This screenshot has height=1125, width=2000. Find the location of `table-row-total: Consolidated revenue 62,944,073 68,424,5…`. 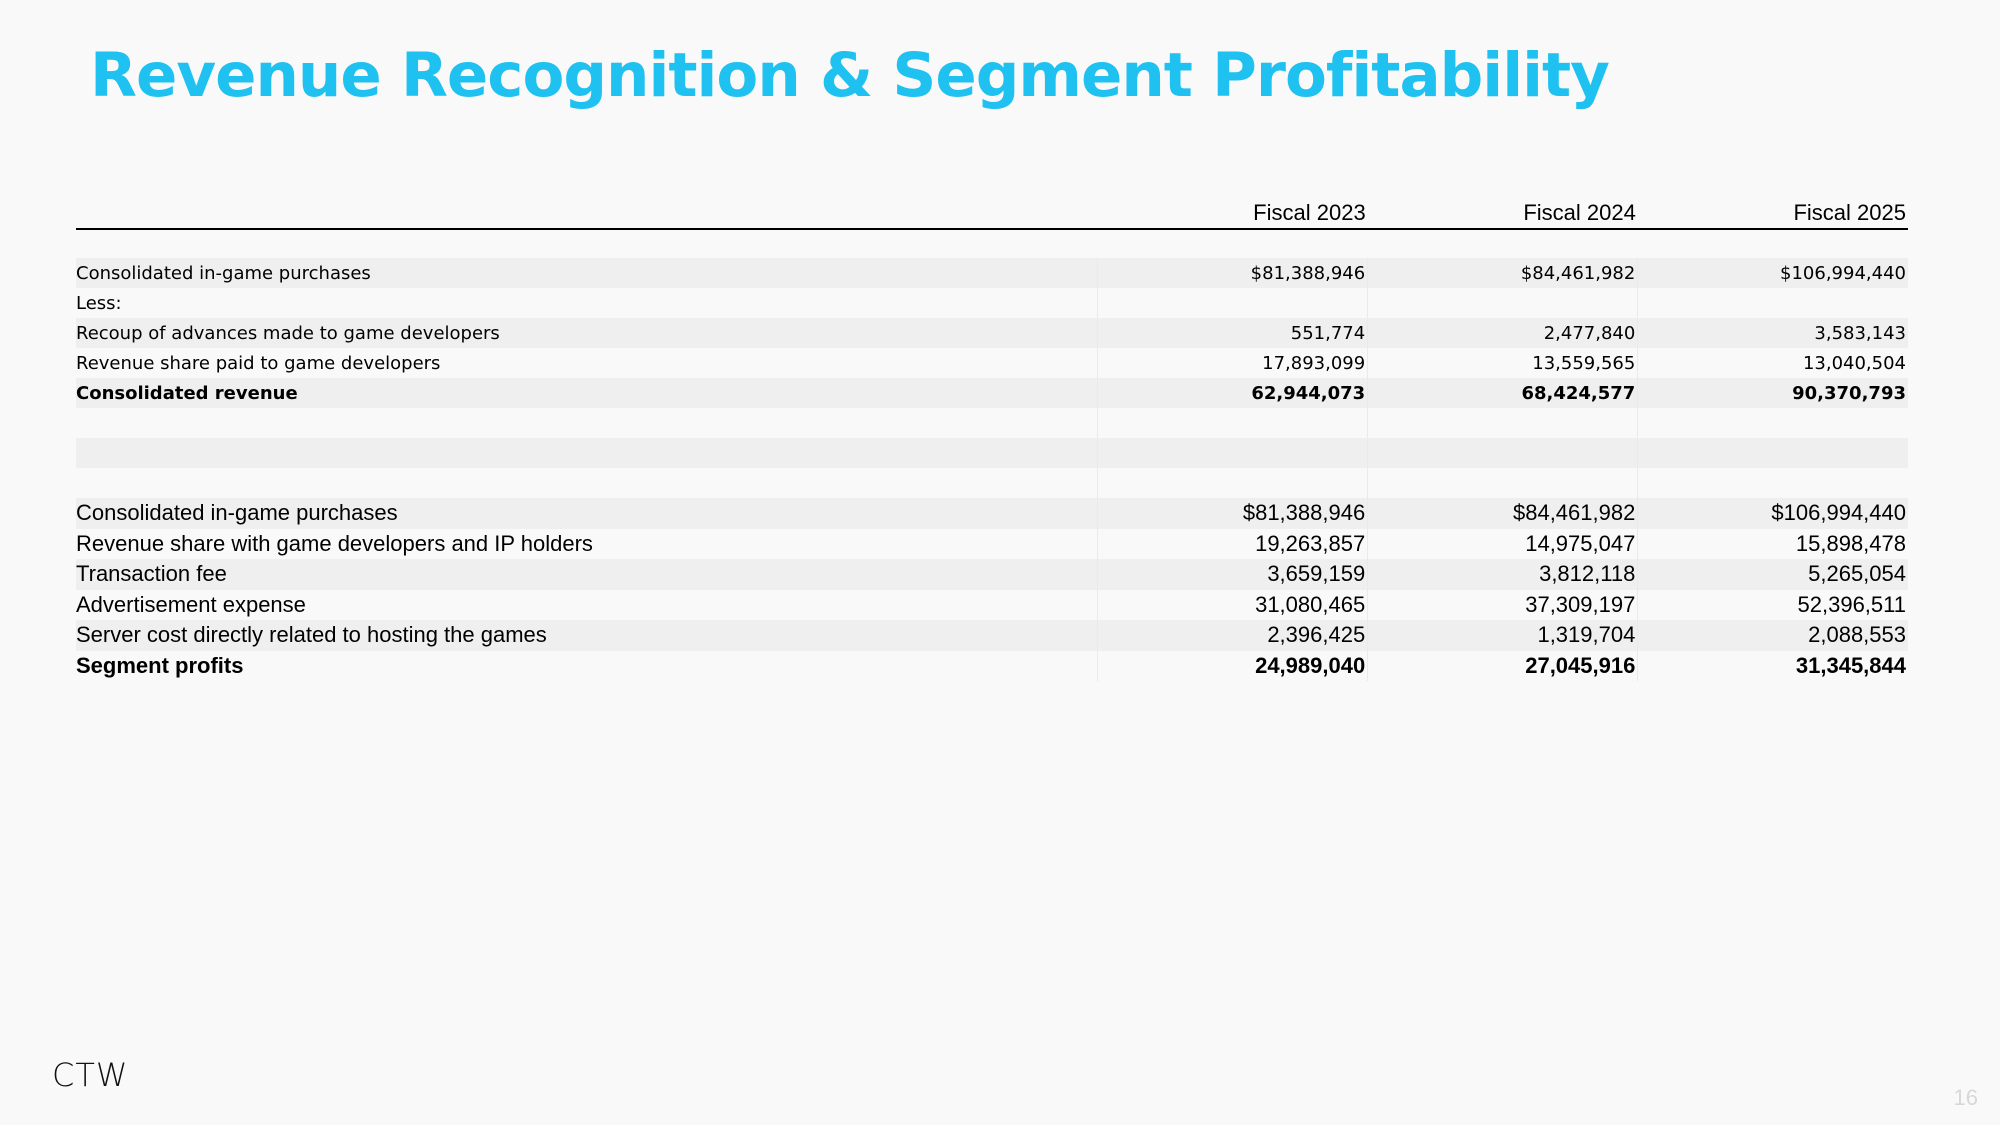

table-row-total: Consolidated revenue 62,944,073 68,424,5… is located at coordinates (992, 393).